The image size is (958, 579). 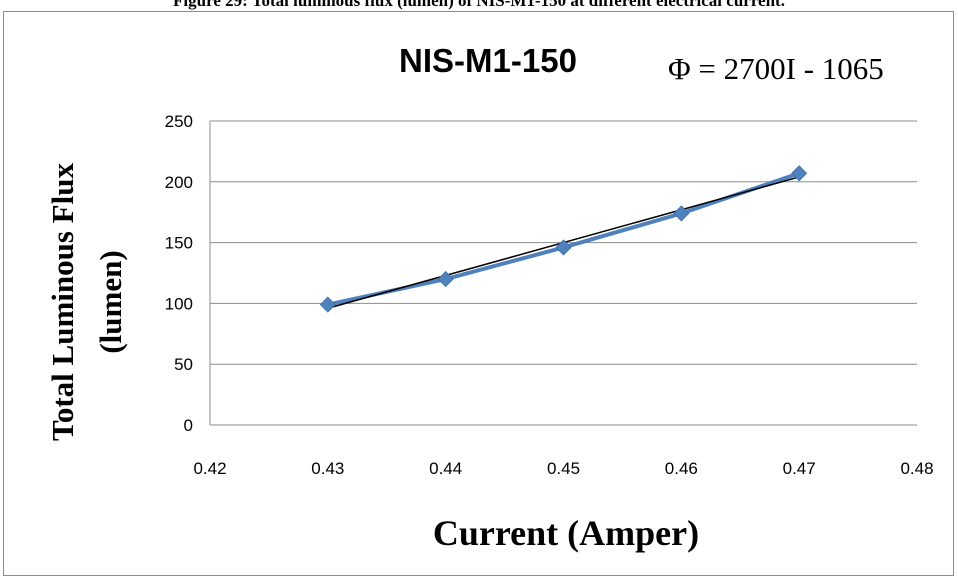 I want to click on data-series, so click(x=563, y=239).